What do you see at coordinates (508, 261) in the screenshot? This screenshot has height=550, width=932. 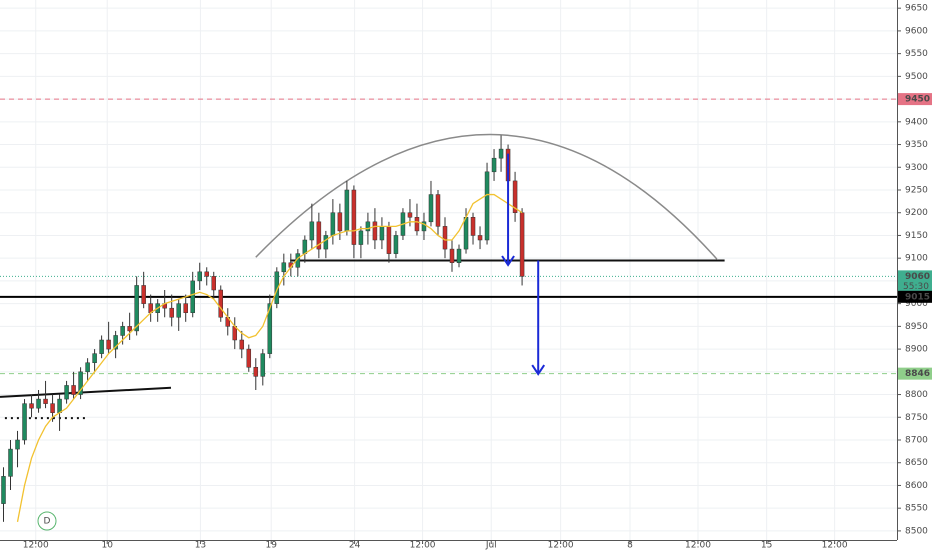 I see `arrow-head` at bounding box center [508, 261].